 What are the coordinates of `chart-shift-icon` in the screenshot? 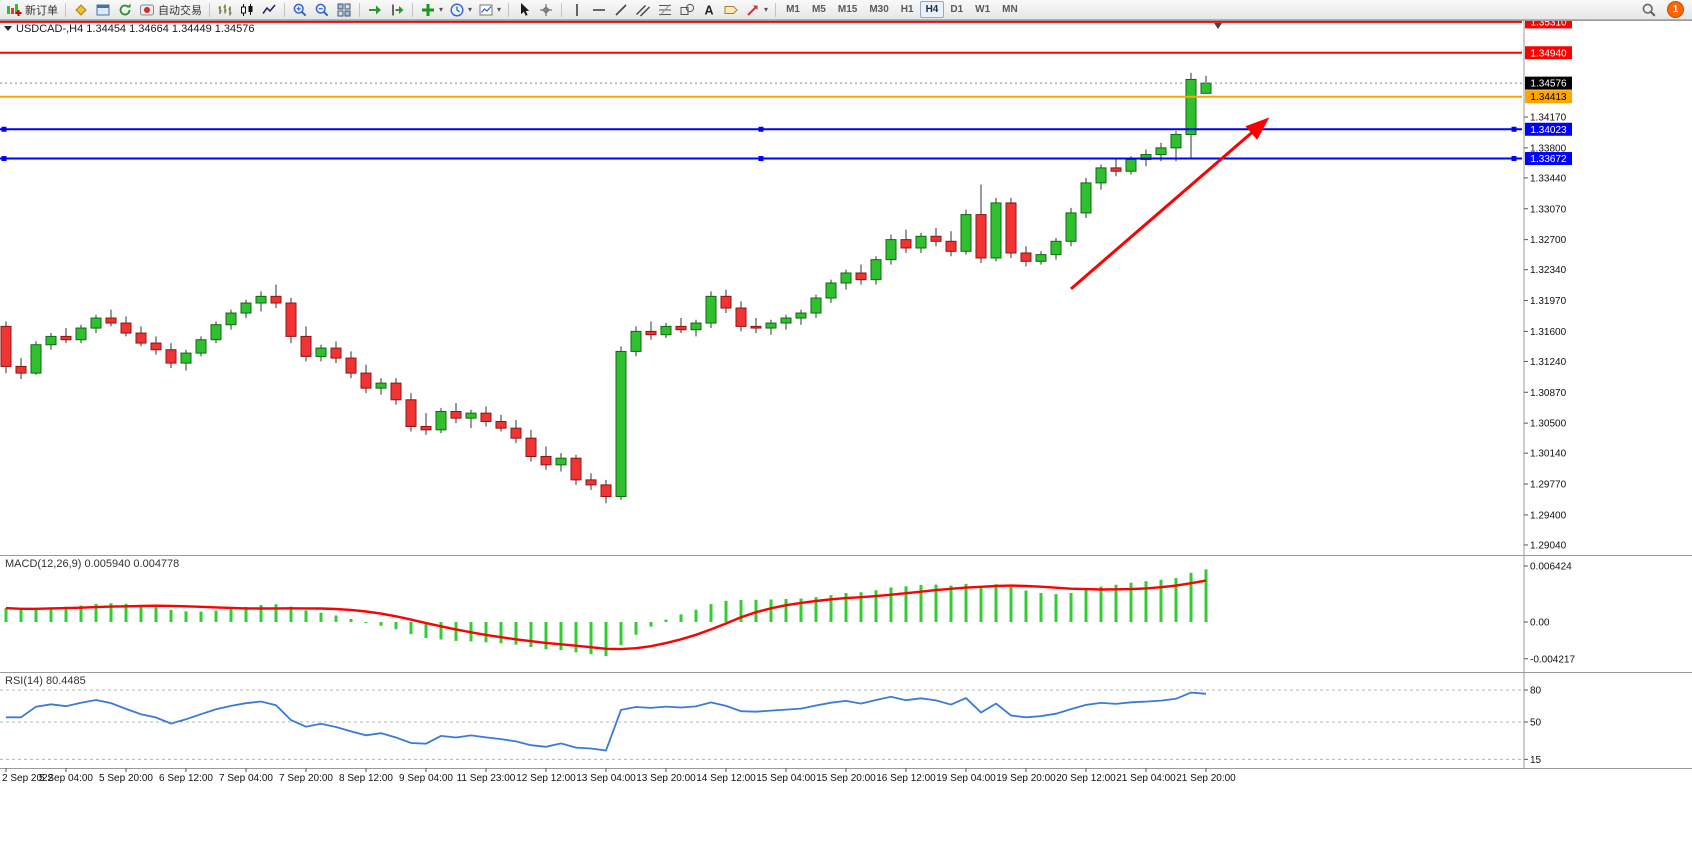 It's located at (397, 10).